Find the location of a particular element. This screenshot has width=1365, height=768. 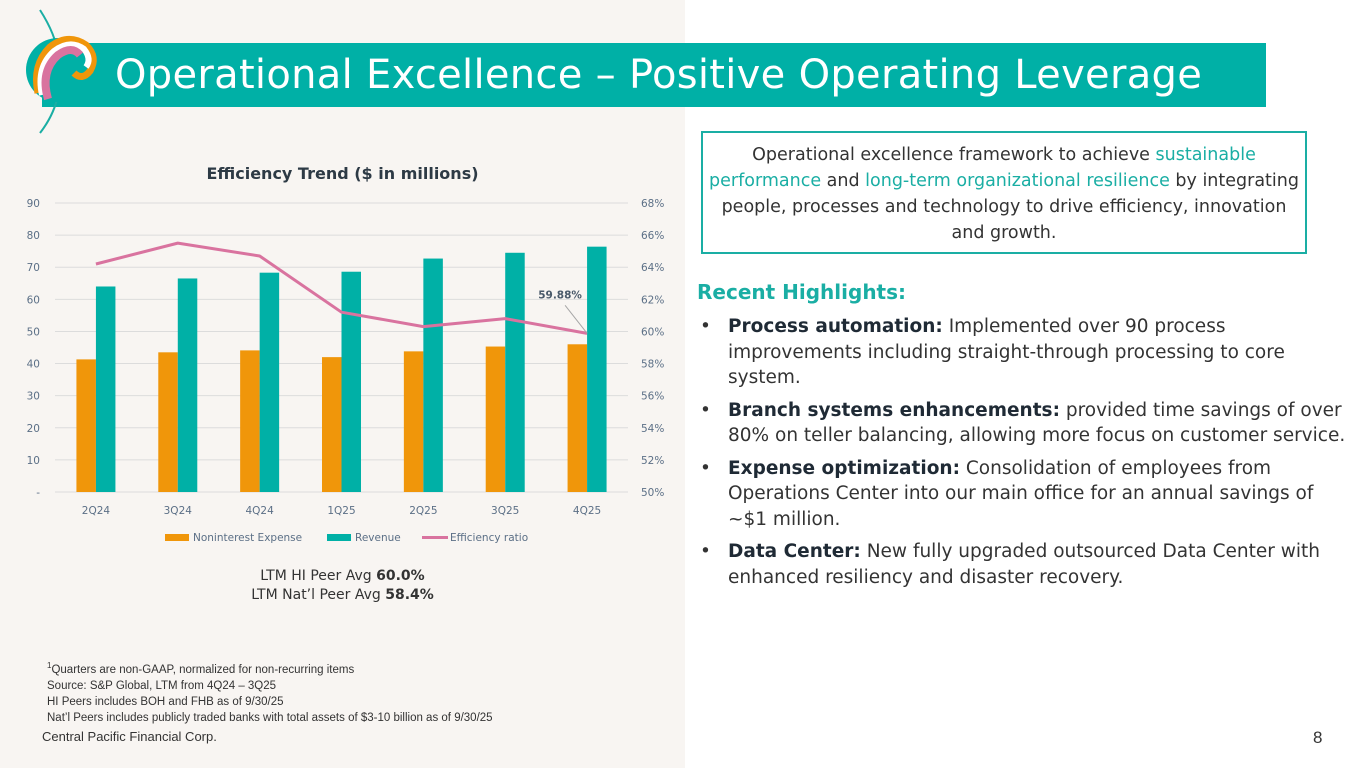

framework-text: and is located at coordinates (843, 181).